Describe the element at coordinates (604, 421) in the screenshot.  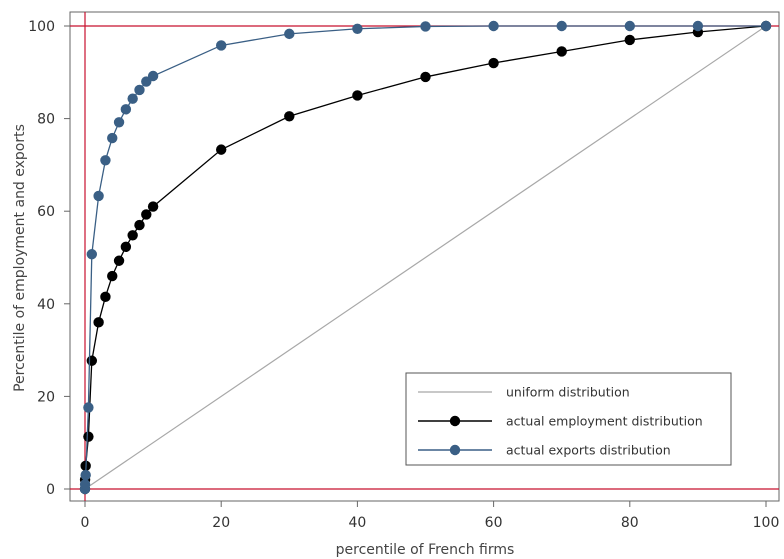
I see `legend-label-1: actual employment distribution` at that location.